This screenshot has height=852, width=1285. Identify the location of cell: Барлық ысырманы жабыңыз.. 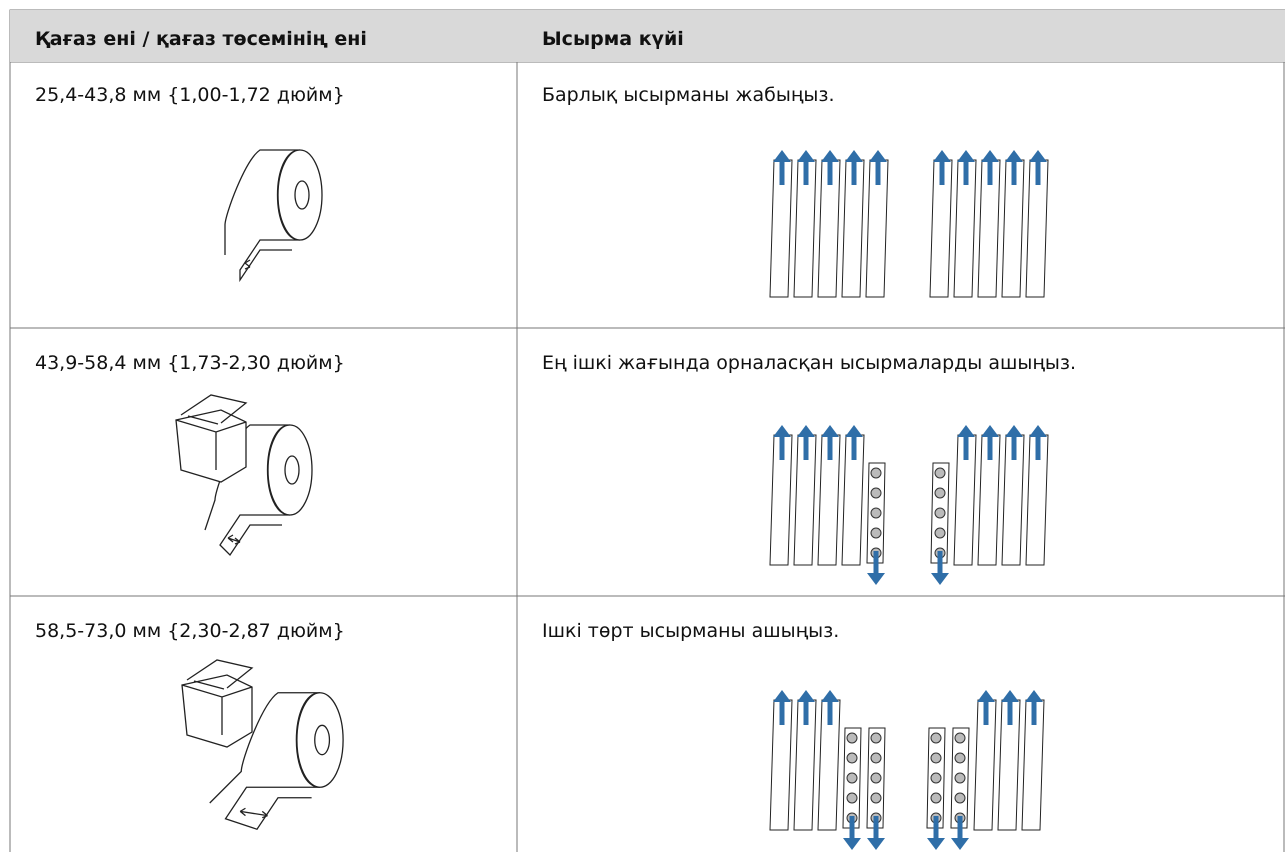
(688, 95).